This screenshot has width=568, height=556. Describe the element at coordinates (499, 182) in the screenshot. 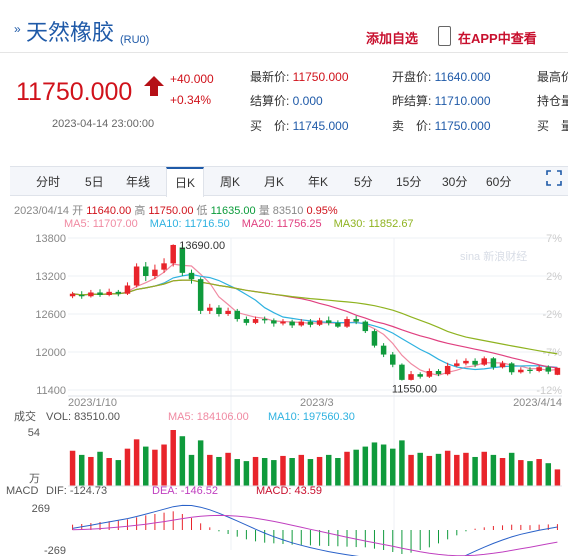

I see `tab-10: 60分` at that location.